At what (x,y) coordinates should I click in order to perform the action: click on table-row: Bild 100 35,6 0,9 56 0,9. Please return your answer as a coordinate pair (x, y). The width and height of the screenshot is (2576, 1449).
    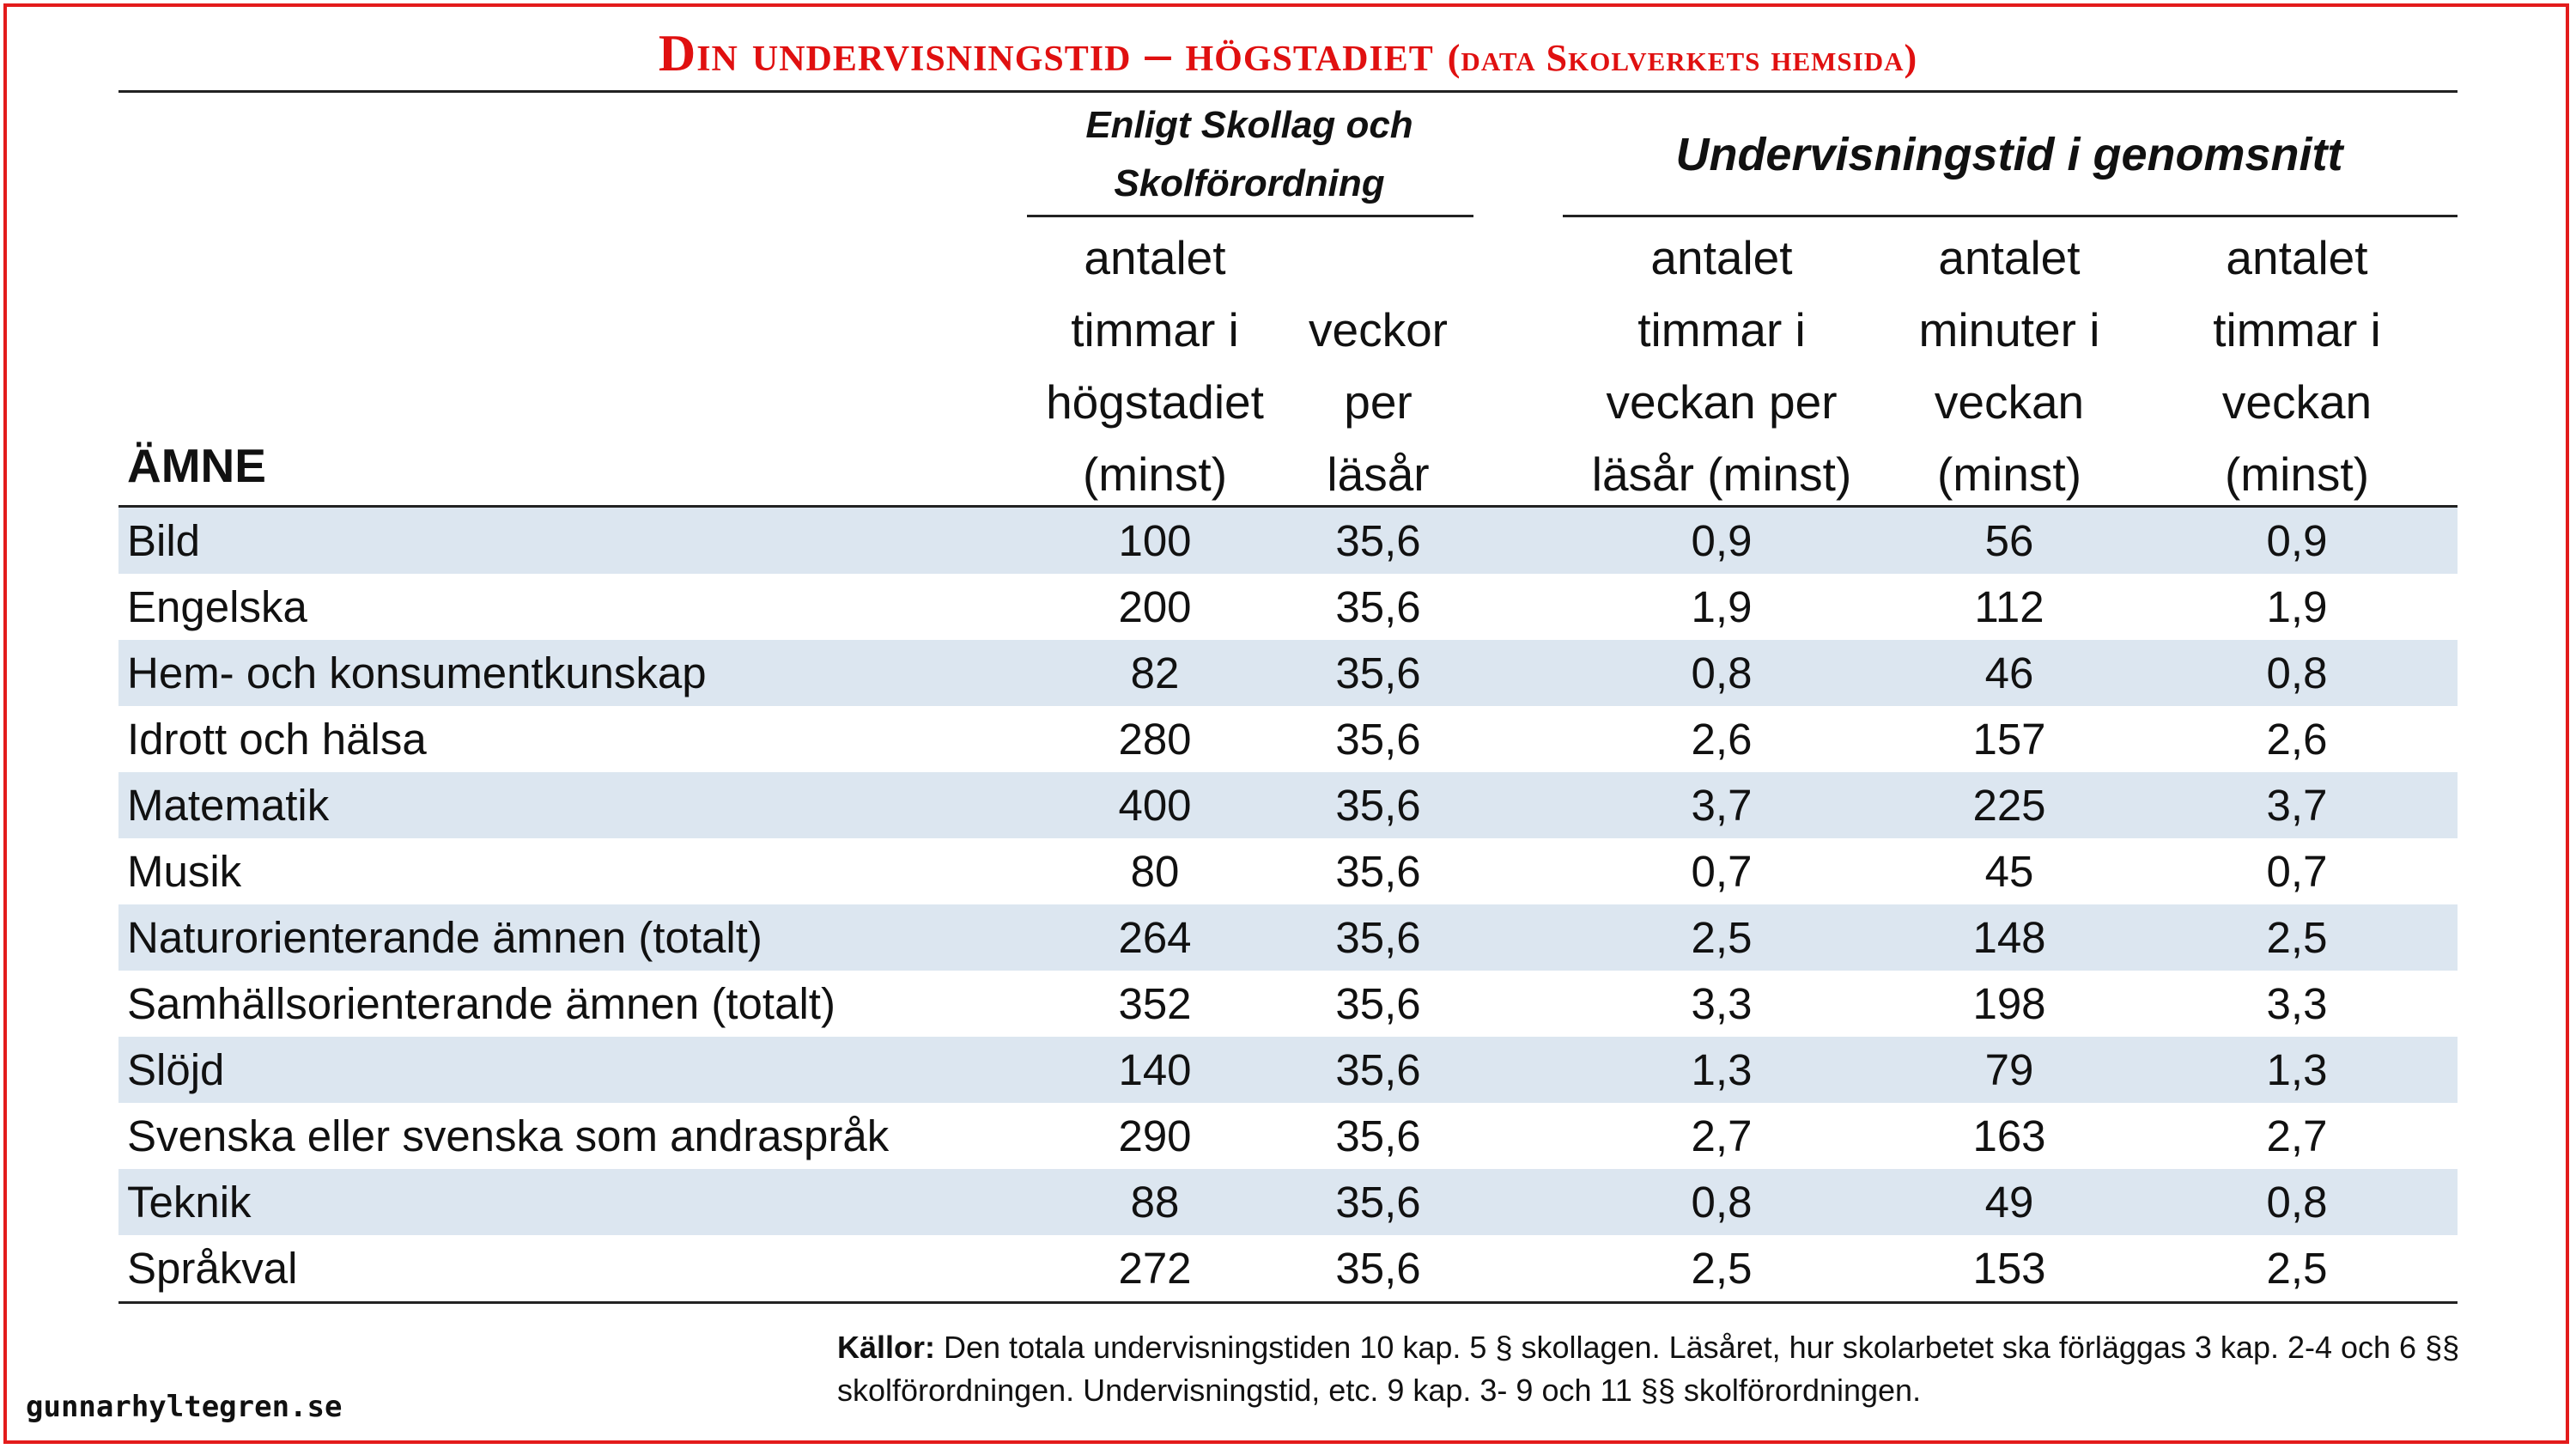
    Looking at the image, I should click on (1288, 541).